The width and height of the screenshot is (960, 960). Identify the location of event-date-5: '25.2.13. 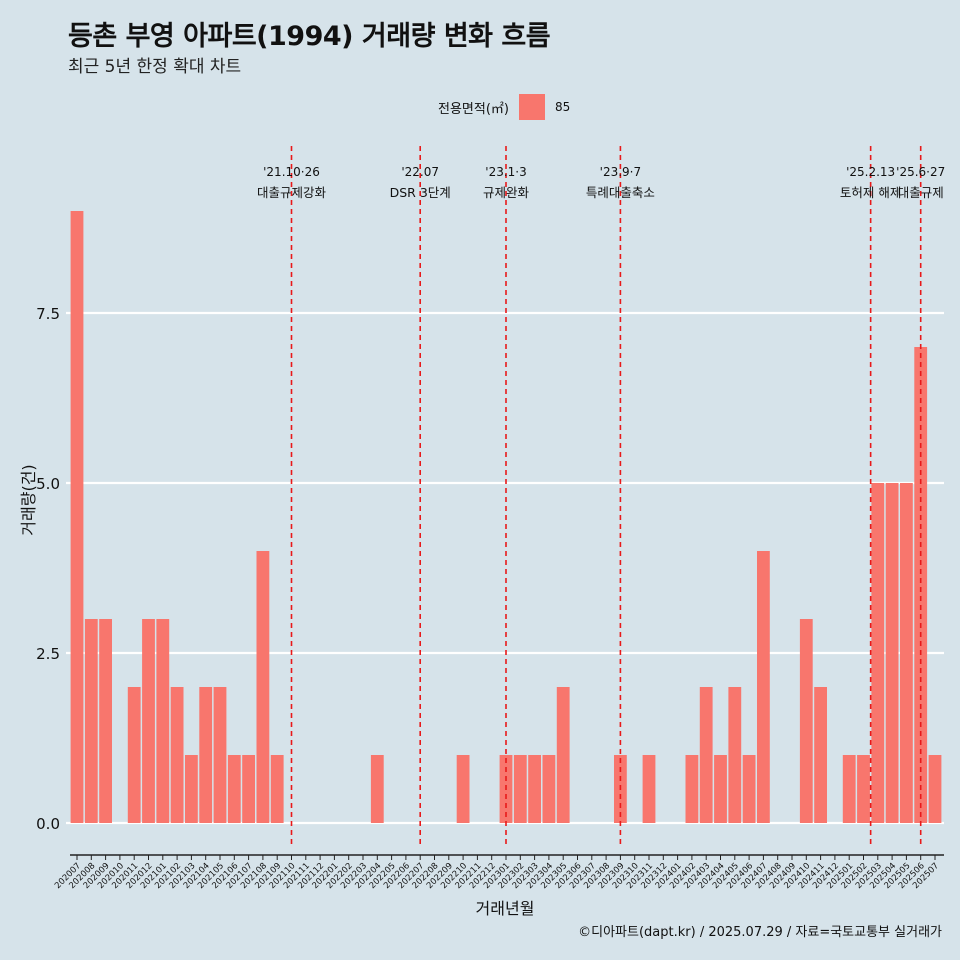
(870, 172).